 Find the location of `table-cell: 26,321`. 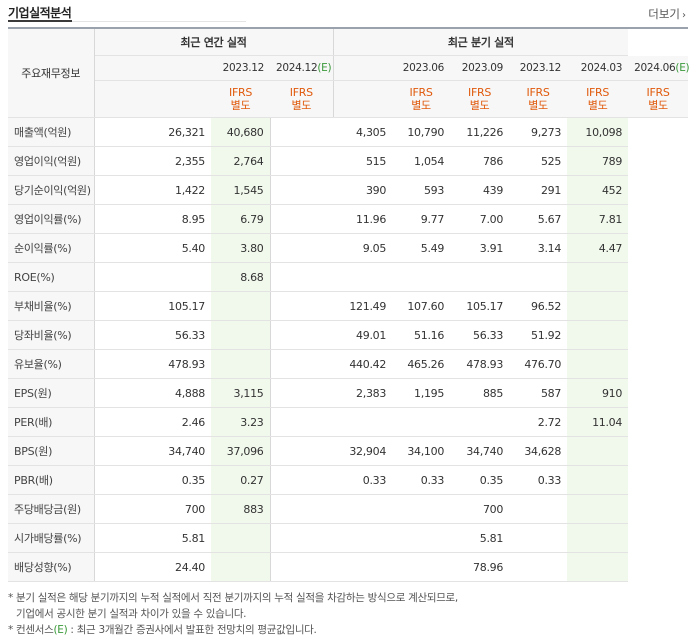

table-cell: 26,321 is located at coordinates (181, 132).